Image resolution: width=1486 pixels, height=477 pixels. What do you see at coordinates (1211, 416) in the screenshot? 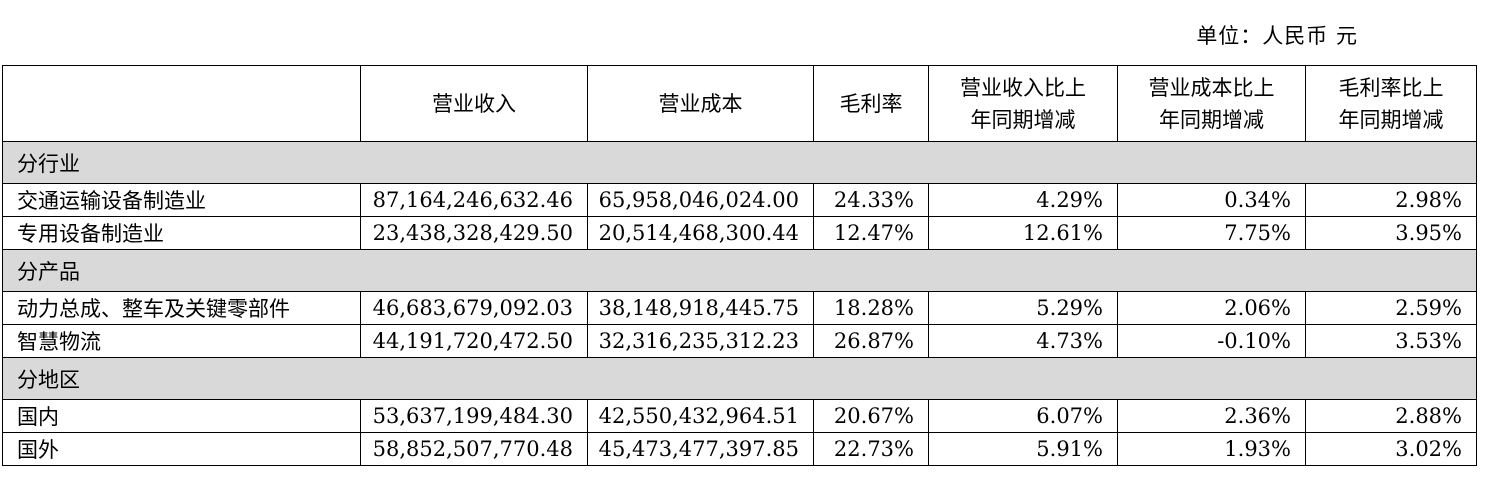
I see `table-cell: 2.36%` at bounding box center [1211, 416].